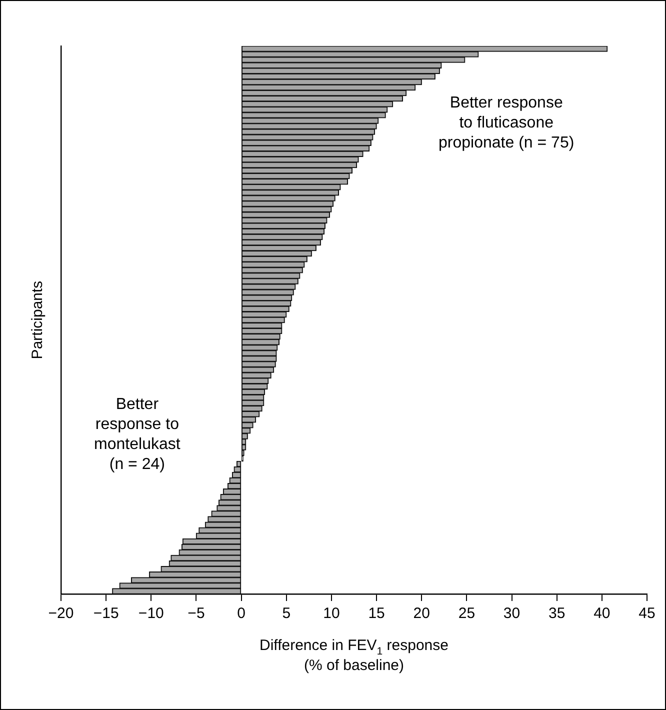 This screenshot has height=710, width=666. Describe the element at coordinates (137, 435) in the screenshot. I see `annotation: Better response to montelukast (n = 24)` at that location.